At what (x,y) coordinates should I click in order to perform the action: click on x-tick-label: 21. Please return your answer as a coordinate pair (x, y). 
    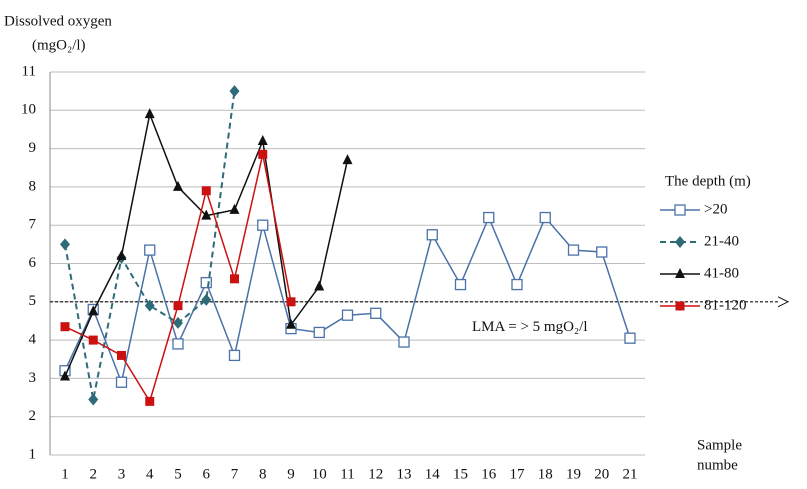
    Looking at the image, I should click on (630, 474).